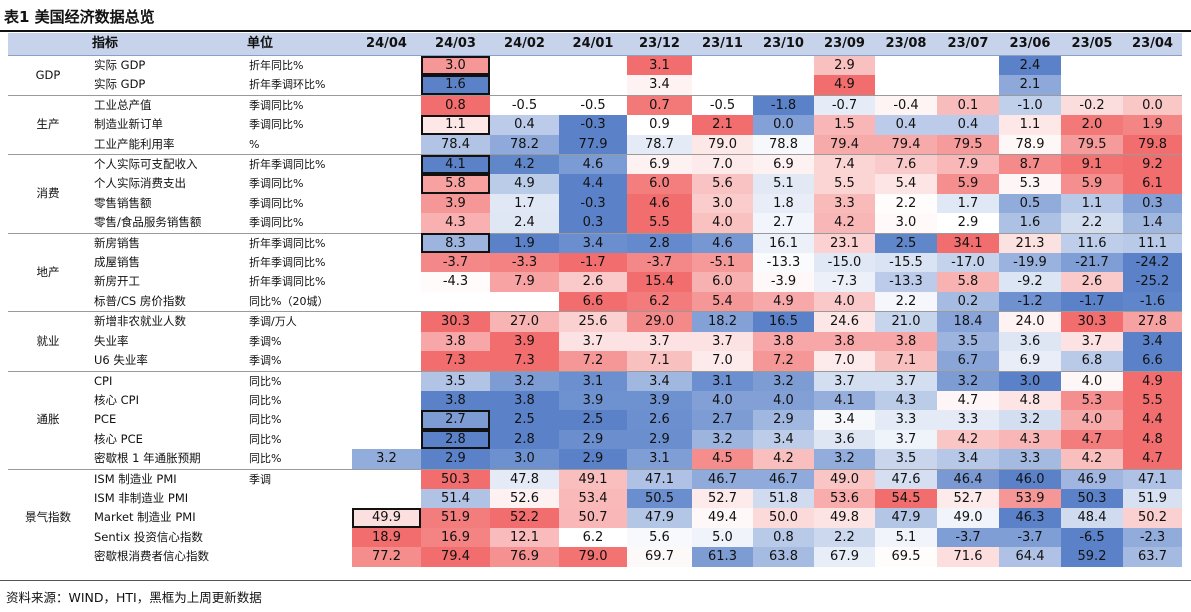 Image resolution: width=1191 pixels, height=612 pixels. Describe the element at coordinates (783, 301) in the screenshot. I see `value-cell: 4.9` at that location.